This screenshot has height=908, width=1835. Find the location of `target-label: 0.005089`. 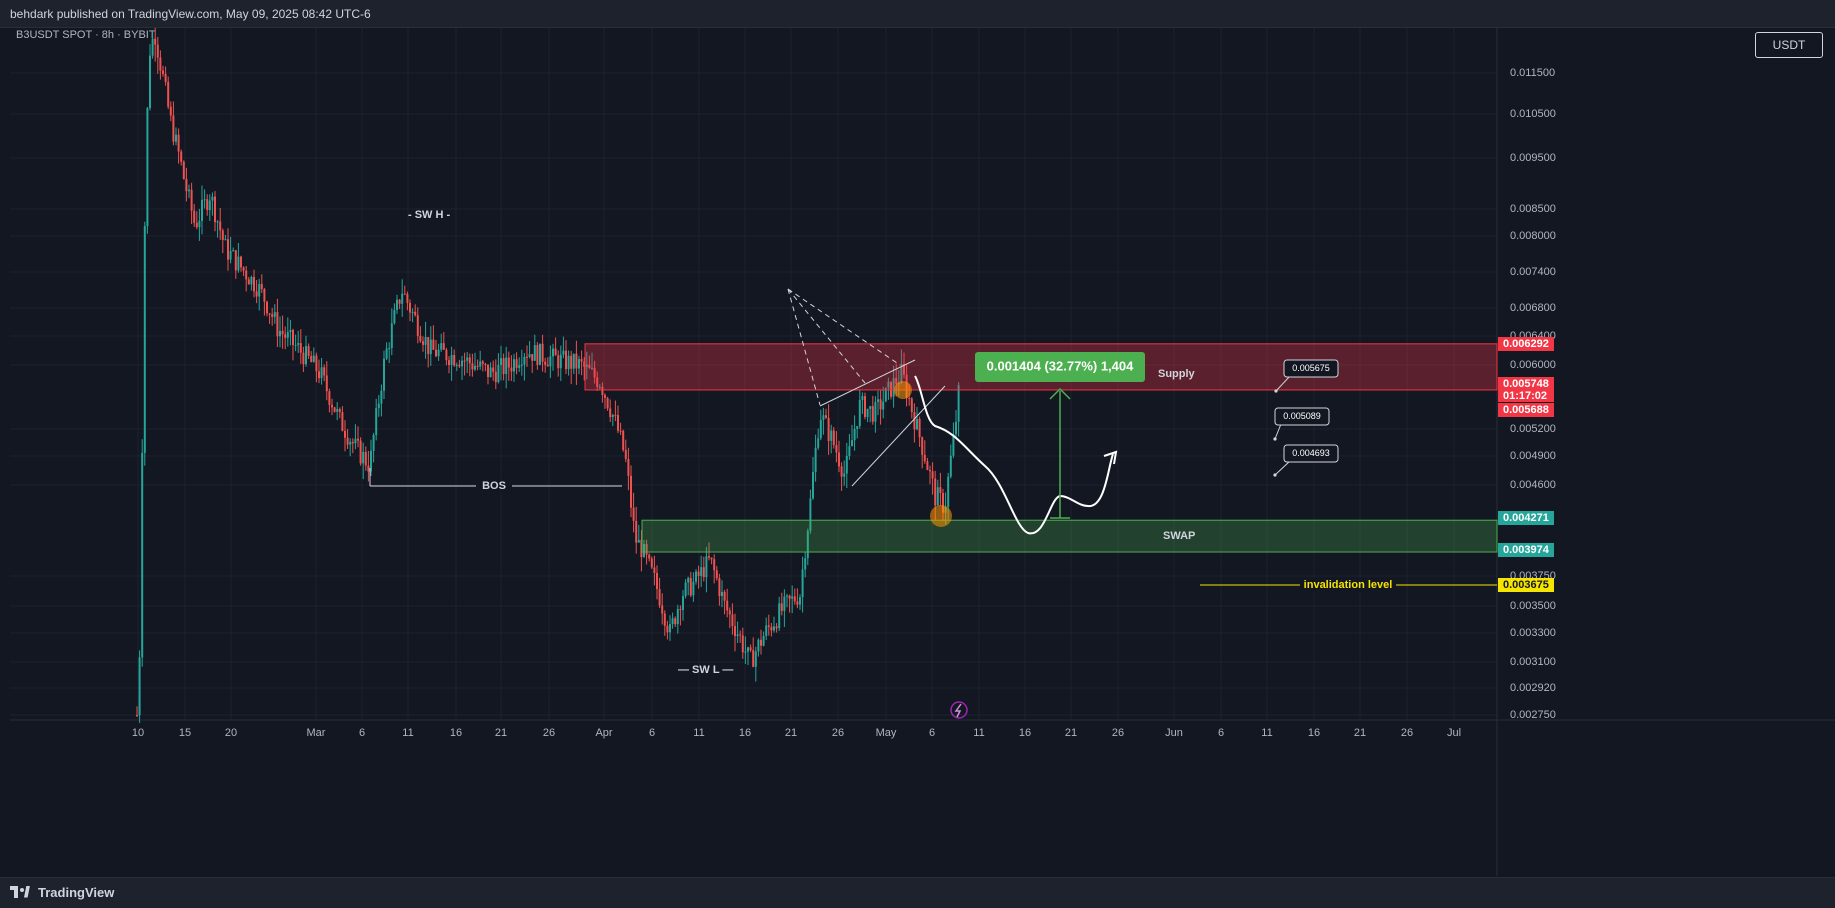

target-label: 0.005089 is located at coordinates (1302, 416).